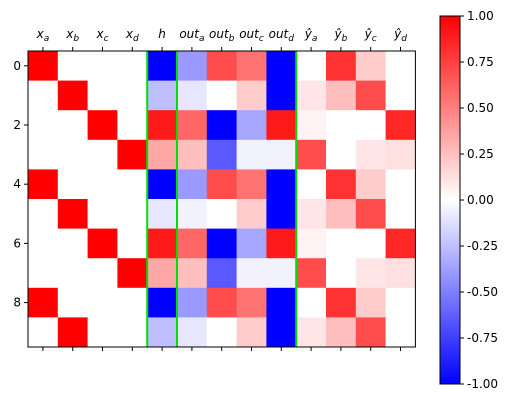 This screenshot has height=405, width=512. Describe the element at coordinates (400, 273) in the screenshot. I see `heatmap-cell-r7-c12` at that location.